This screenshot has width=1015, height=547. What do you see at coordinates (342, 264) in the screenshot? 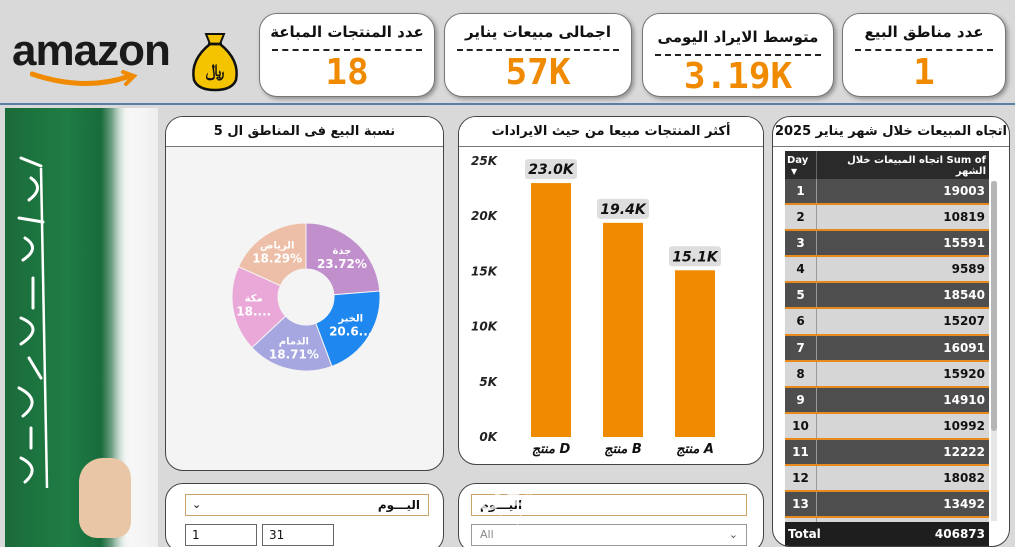
I see `donut-slice-label: 23.72%` at bounding box center [342, 264].